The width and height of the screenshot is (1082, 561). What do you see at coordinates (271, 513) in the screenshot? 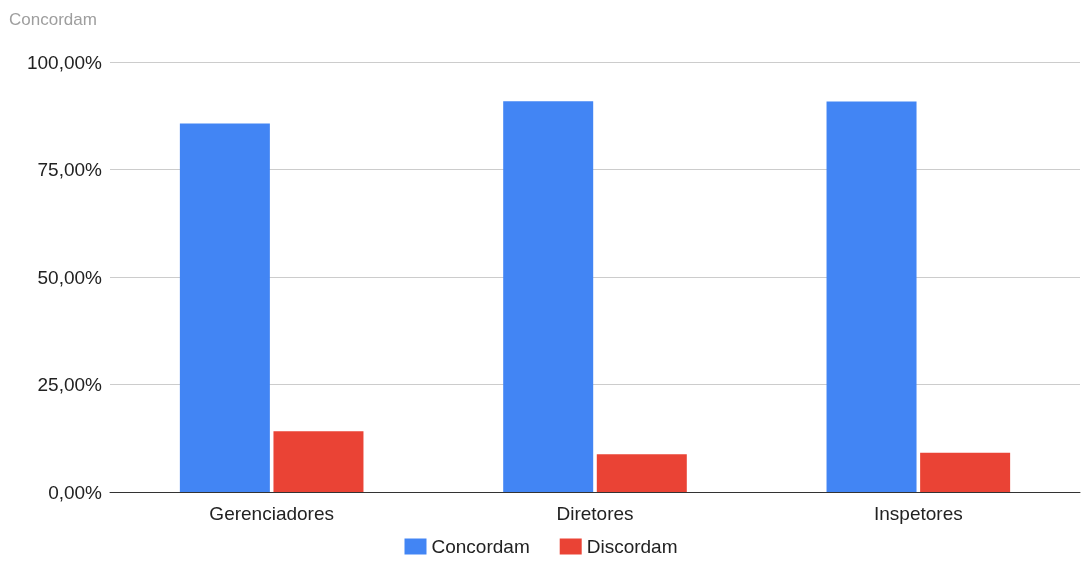
I see `x-tick-label: Gerenciadores` at bounding box center [271, 513].